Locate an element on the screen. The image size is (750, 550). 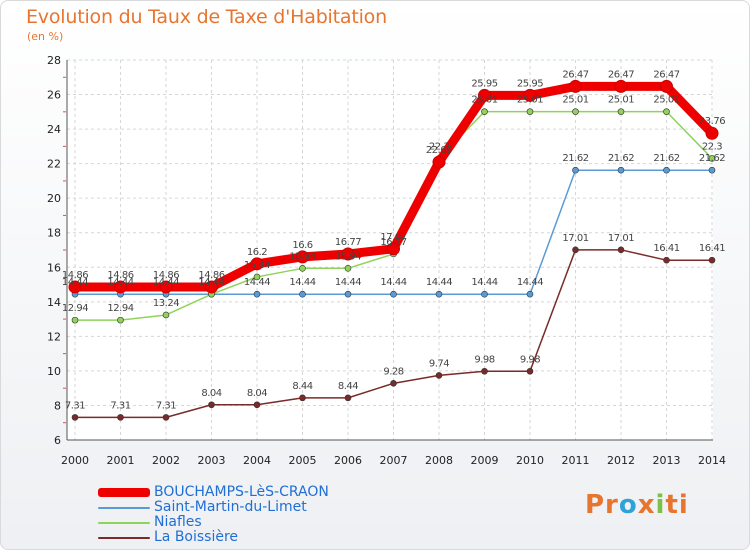
x-tick-label: 2004 is located at coordinates (257, 460).